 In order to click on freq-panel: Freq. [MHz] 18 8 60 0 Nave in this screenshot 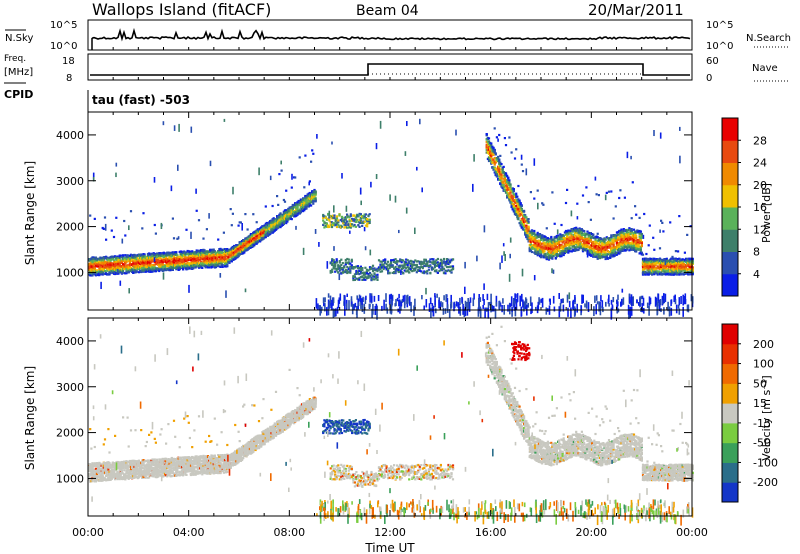, I will do `click(397, 68)`.